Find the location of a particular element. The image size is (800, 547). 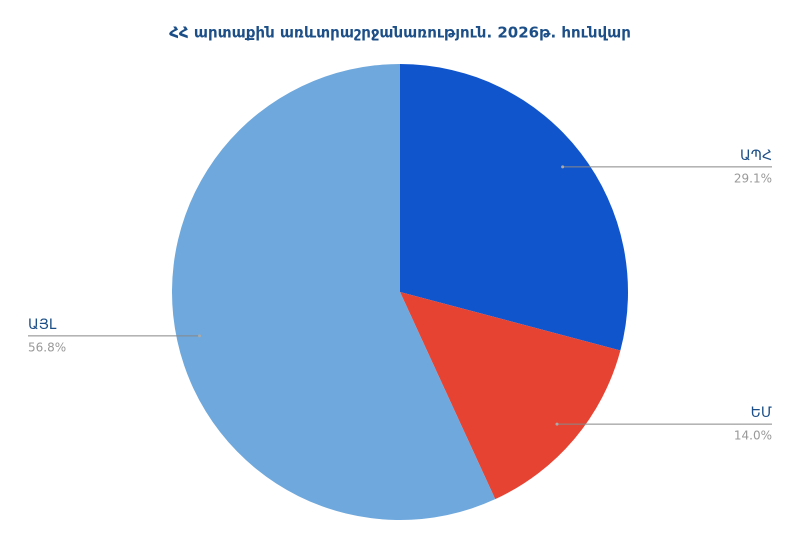

slice-label: ԱՅԼ is located at coordinates (42, 325).